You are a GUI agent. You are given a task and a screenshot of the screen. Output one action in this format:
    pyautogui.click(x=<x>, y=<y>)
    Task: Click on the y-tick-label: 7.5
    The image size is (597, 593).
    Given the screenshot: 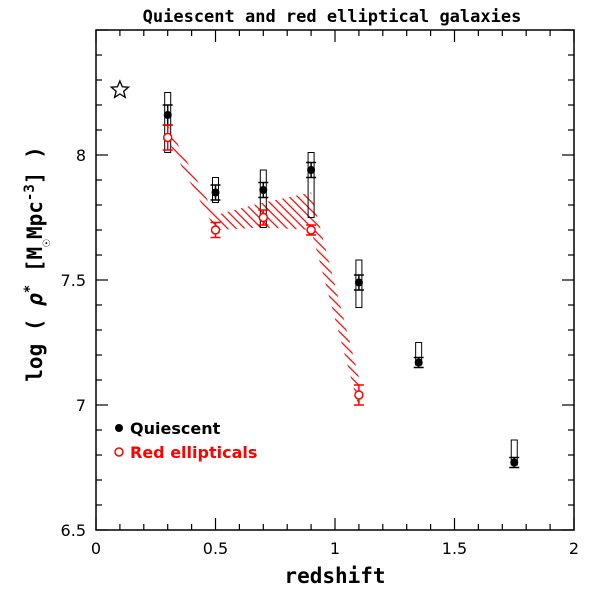 What is the action you would take?
    pyautogui.click(x=73, y=280)
    